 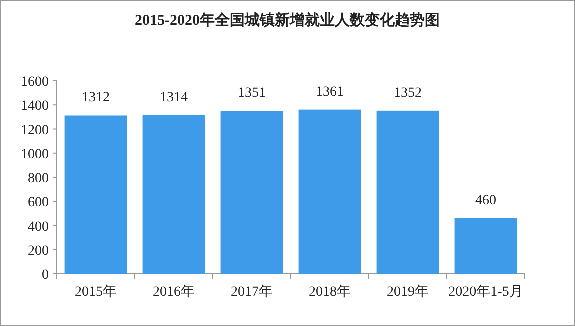 I want to click on y-tick-label: 800, so click(x=38, y=179).